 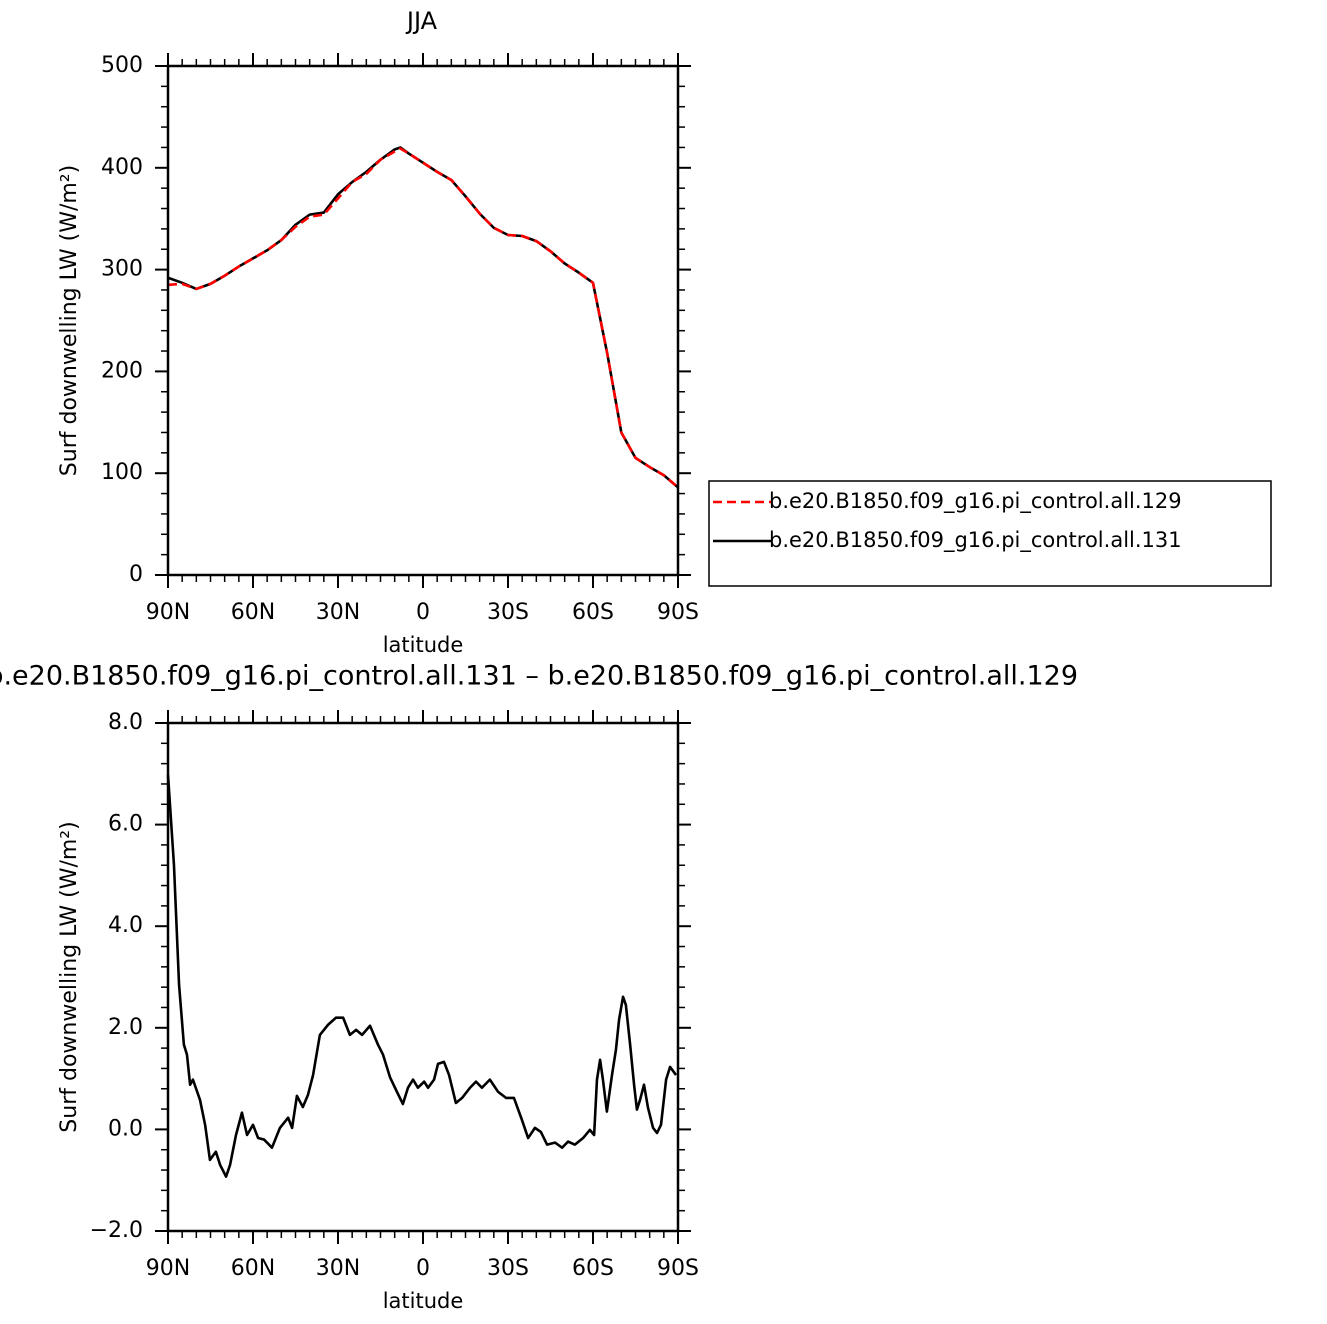 I want to click on y-tick-label: 300, so click(x=122, y=269).